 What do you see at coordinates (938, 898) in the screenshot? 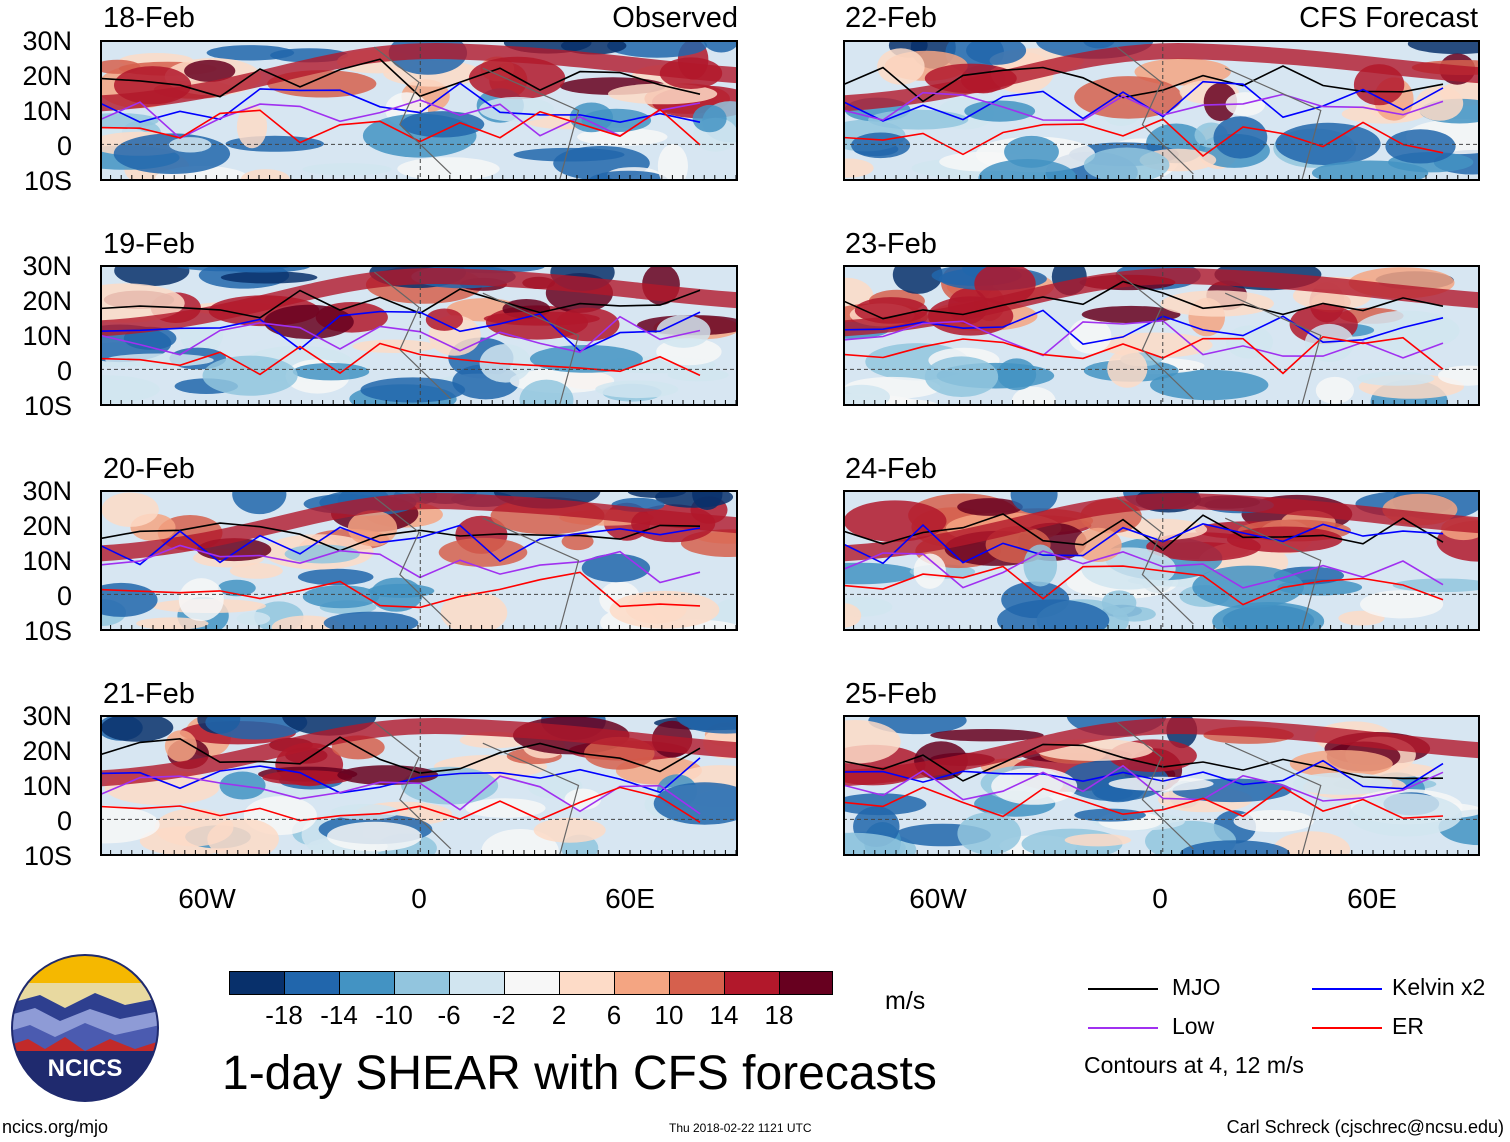
I see `lon-label: 60W` at bounding box center [938, 898].